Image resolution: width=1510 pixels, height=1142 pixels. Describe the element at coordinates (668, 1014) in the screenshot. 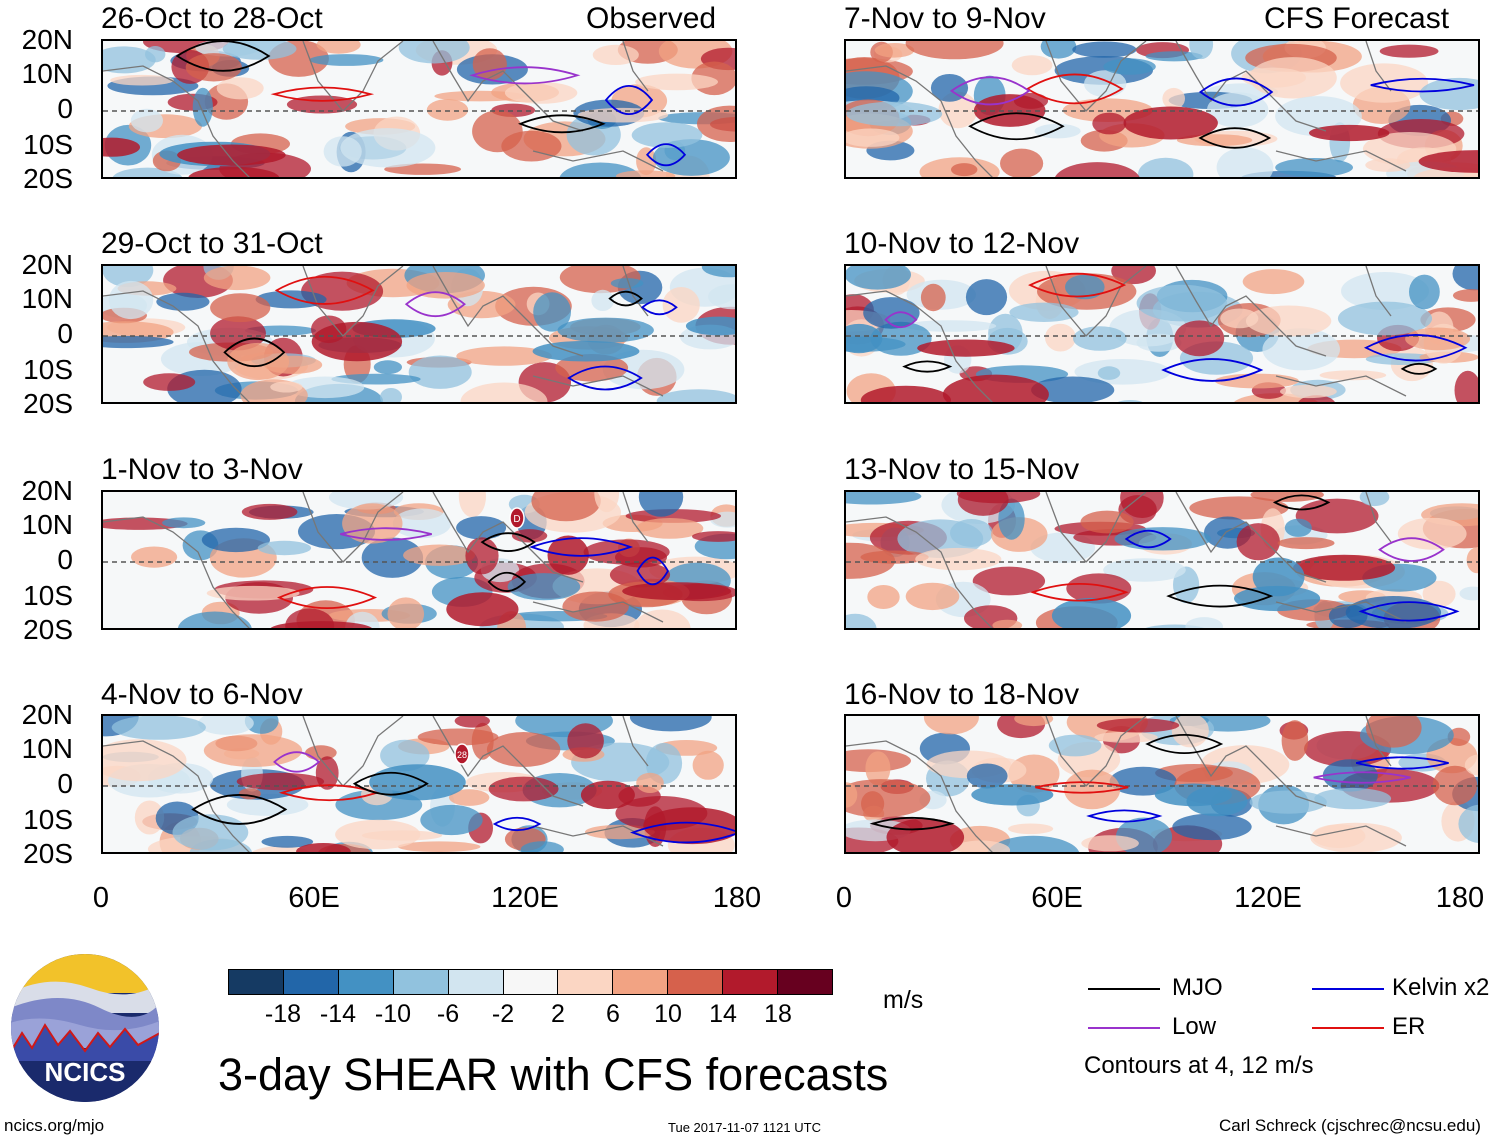

I see `colorbar-label: 10` at that location.